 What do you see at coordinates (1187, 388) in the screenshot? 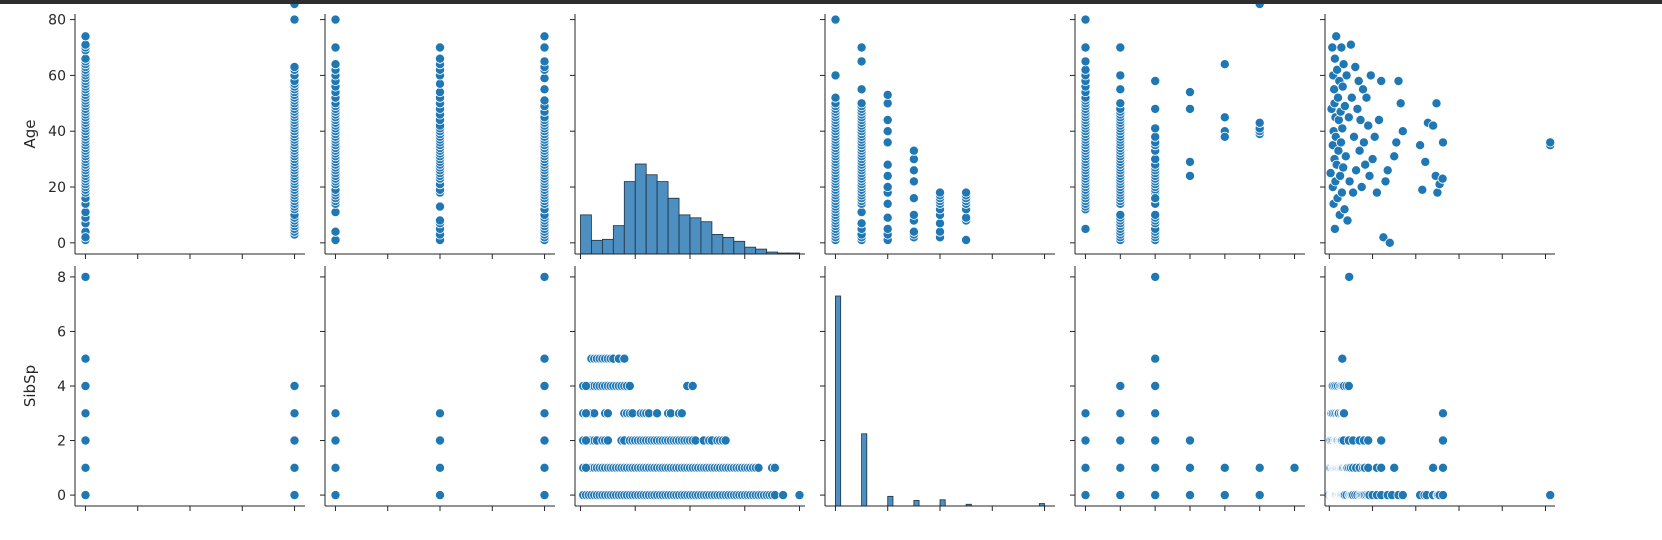
I see `panel-r1-c4` at bounding box center [1187, 388].